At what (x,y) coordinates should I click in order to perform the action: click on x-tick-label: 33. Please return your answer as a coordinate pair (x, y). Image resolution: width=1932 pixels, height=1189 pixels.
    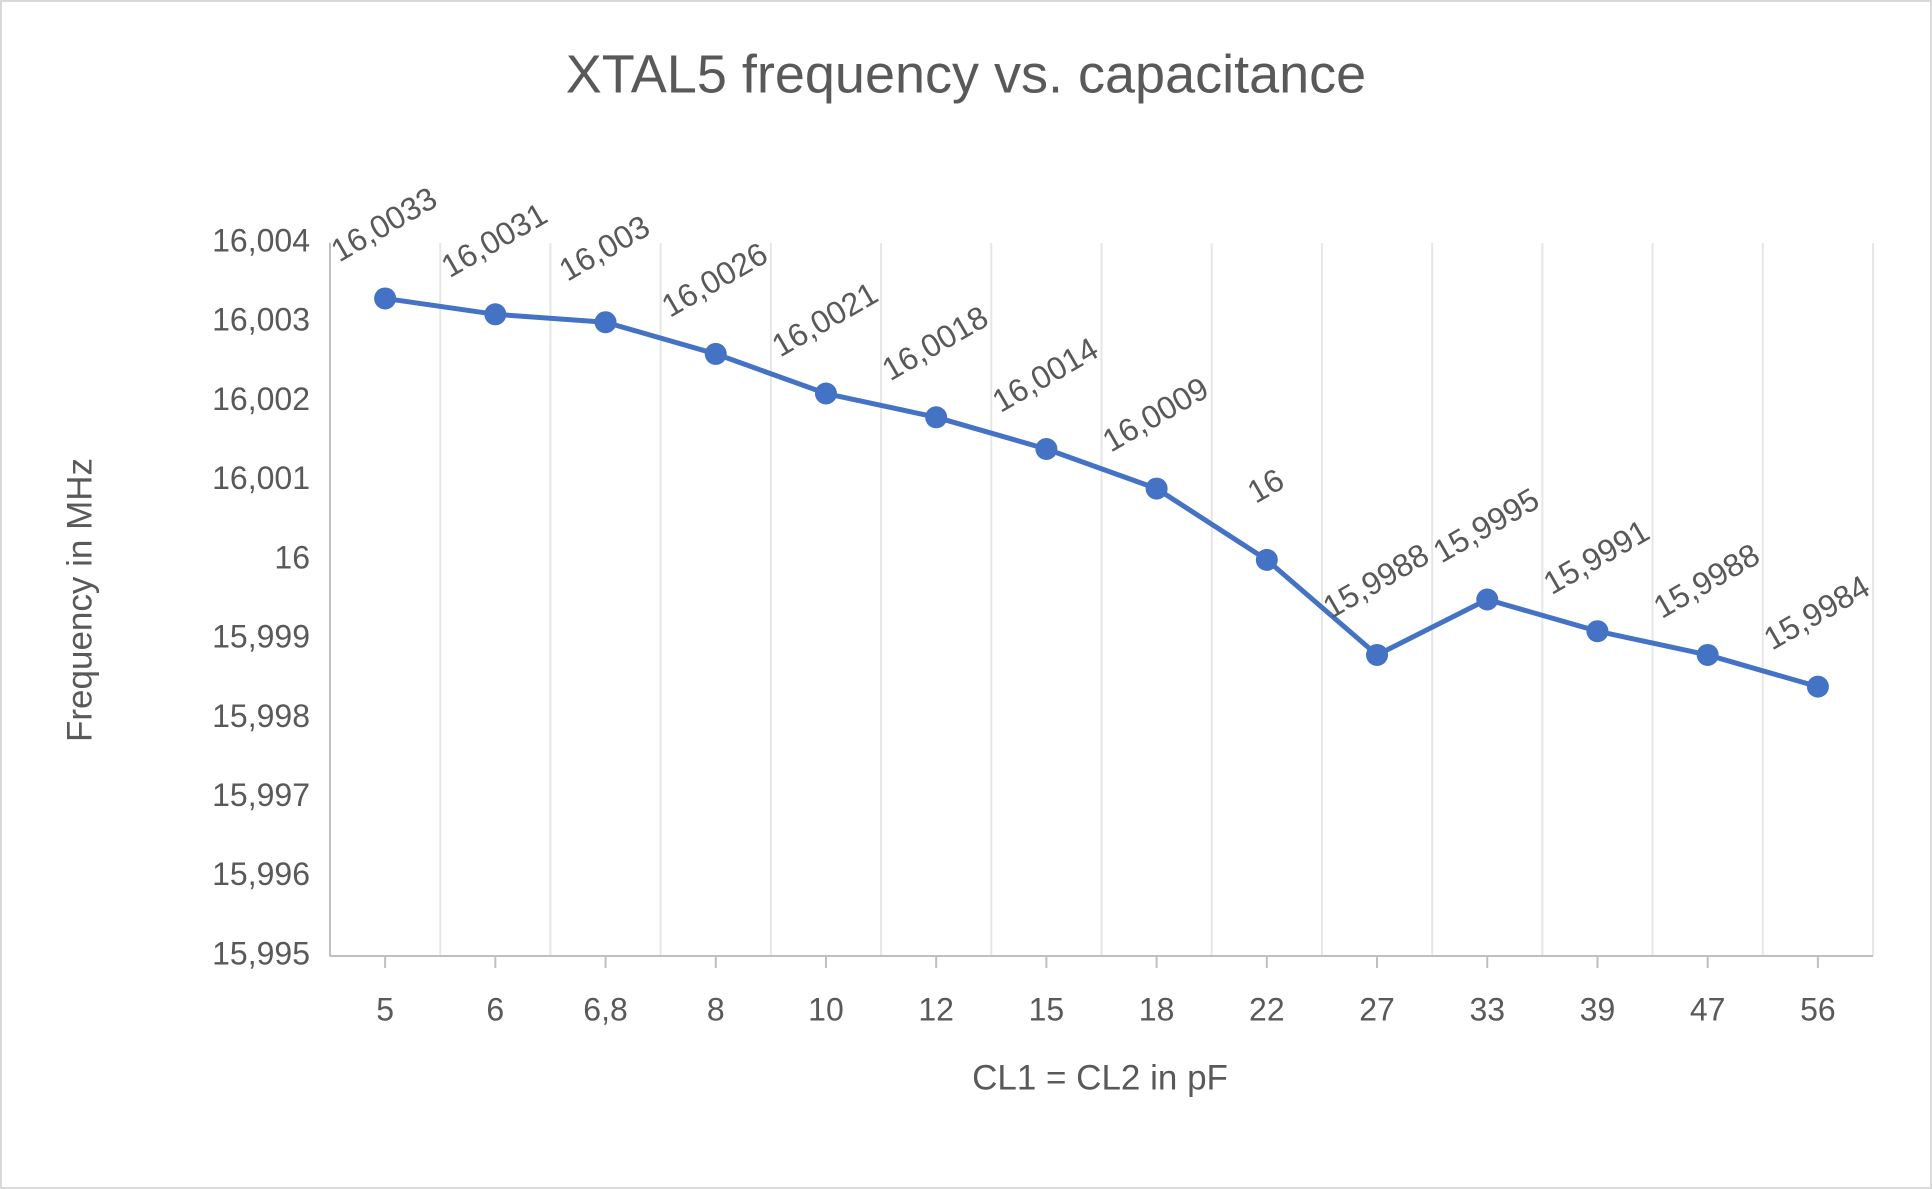
    Looking at the image, I should click on (1487, 1009).